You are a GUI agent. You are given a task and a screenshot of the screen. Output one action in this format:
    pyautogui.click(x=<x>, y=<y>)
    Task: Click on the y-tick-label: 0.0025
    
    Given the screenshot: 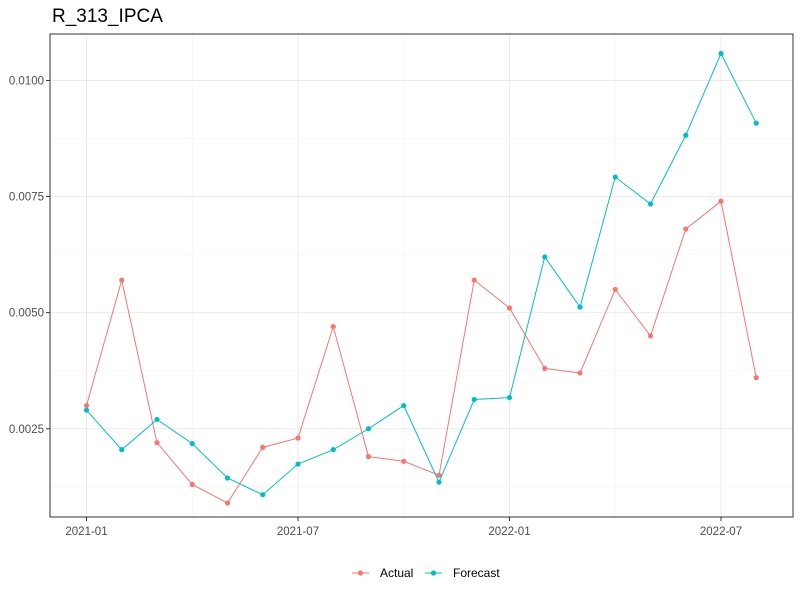 What is the action you would take?
    pyautogui.click(x=26, y=430)
    